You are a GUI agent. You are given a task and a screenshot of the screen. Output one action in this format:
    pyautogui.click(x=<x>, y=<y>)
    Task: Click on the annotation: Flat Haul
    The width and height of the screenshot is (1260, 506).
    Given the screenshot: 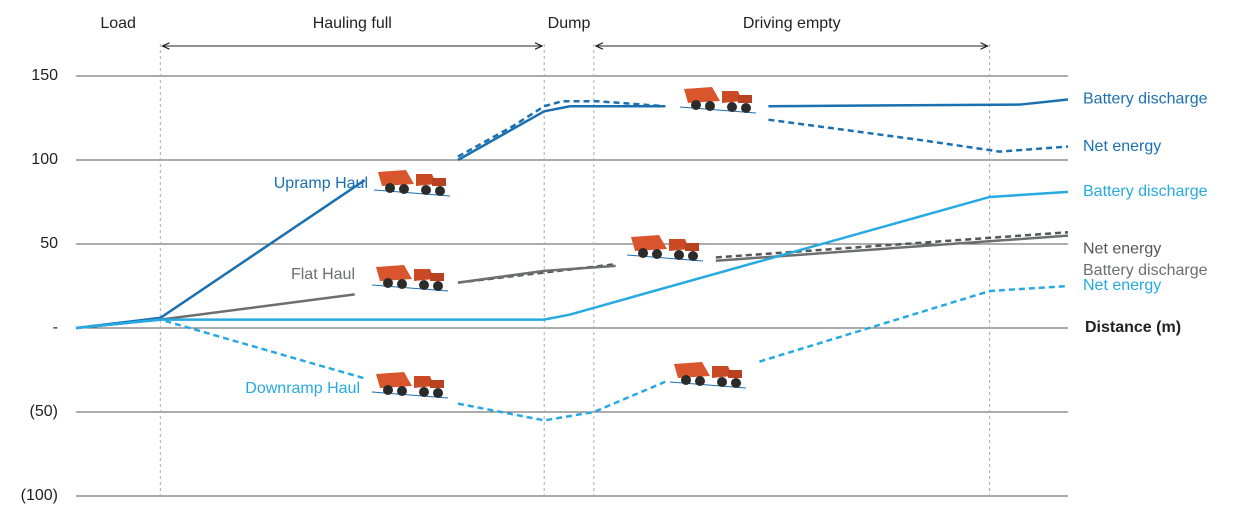 What is the action you would take?
    pyautogui.click(x=323, y=274)
    